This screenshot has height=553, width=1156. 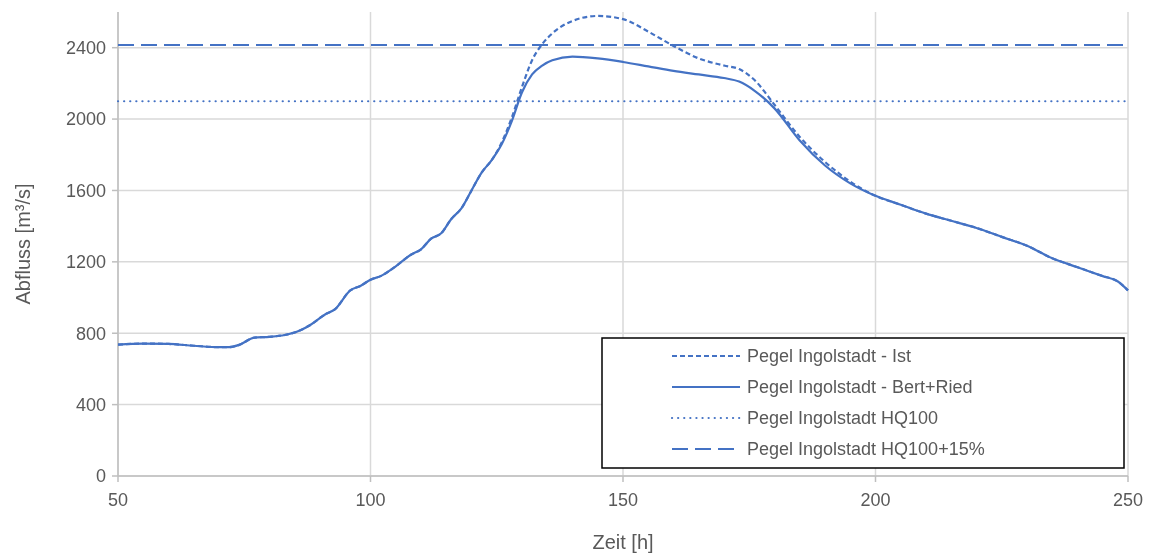 I want to click on x-axis-title: Zeit [h], so click(x=623, y=542).